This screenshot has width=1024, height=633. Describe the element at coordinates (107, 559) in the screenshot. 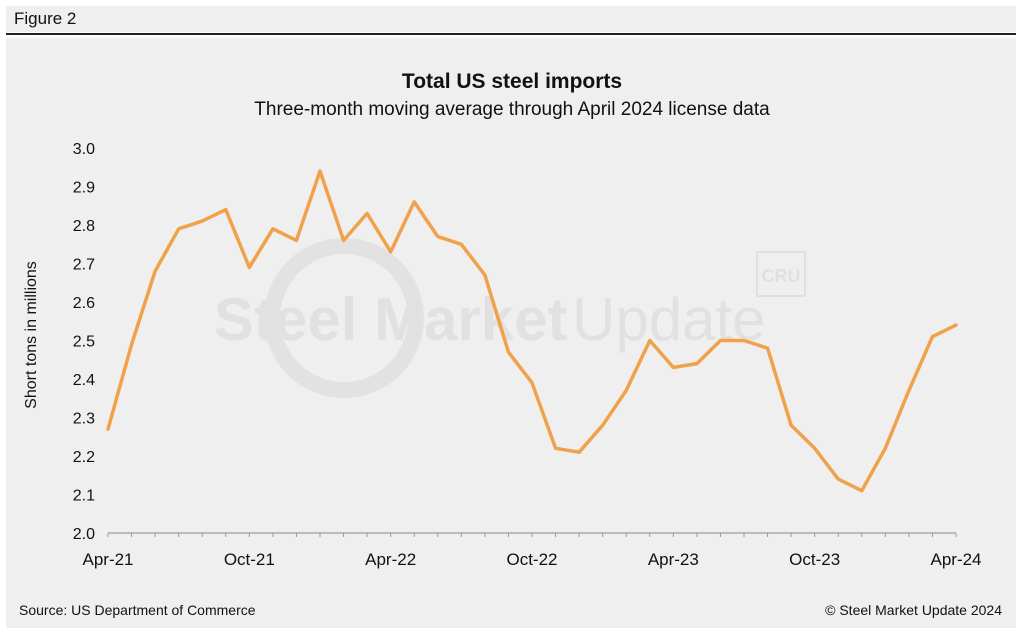

I see `x-tick-label: Apr-21` at that location.